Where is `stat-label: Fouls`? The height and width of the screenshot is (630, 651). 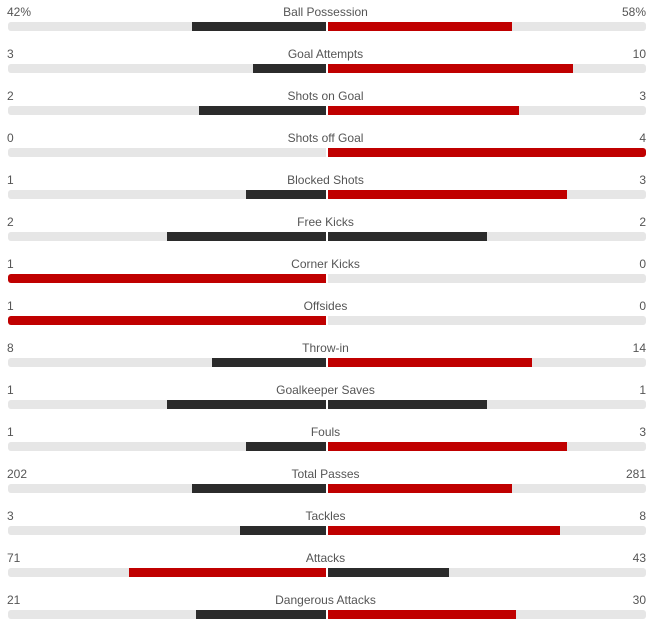 stat-label: Fouls is located at coordinates (325, 432).